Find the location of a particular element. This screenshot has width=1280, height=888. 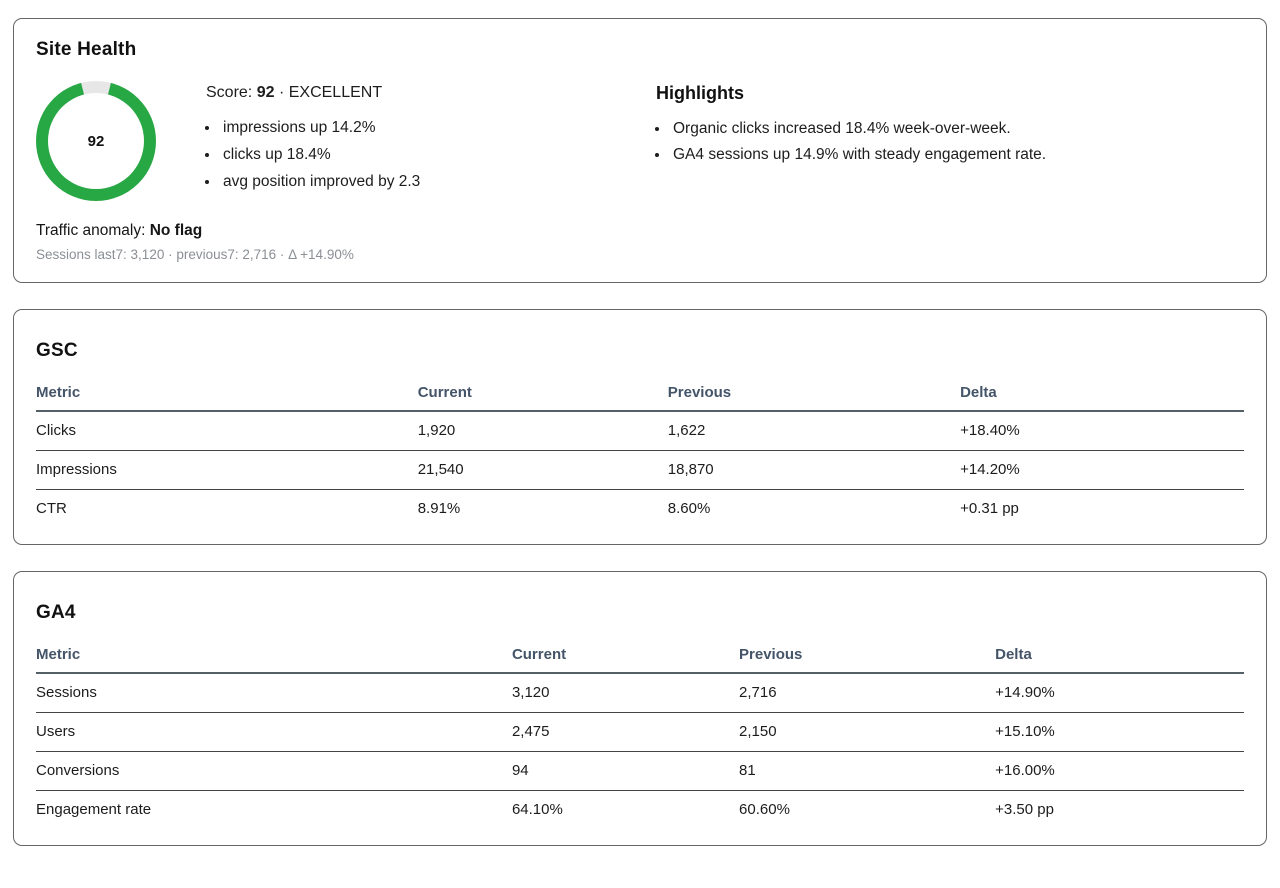

table-row: Conversions 94 81 +16.00% is located at coordinates (640, 771).